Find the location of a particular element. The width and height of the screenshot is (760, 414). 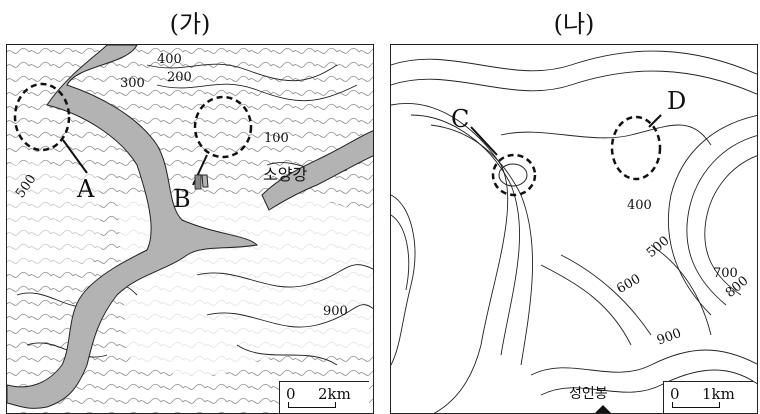

contour-label-300: 300 is located at coordinates (132, 83).